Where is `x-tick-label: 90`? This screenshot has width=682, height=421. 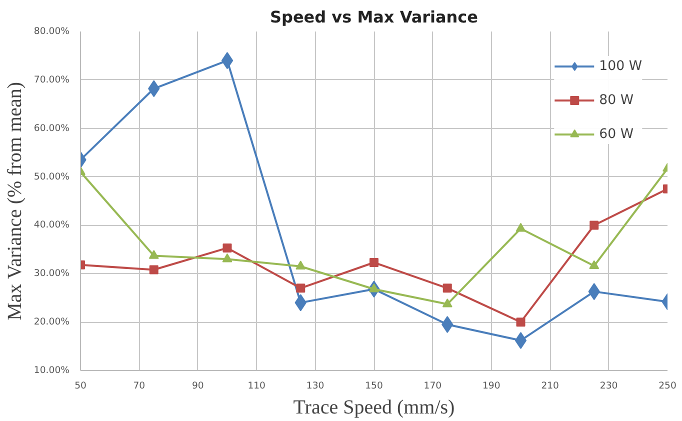 x-tick-label: 90 is located at coordinates (198, 386).